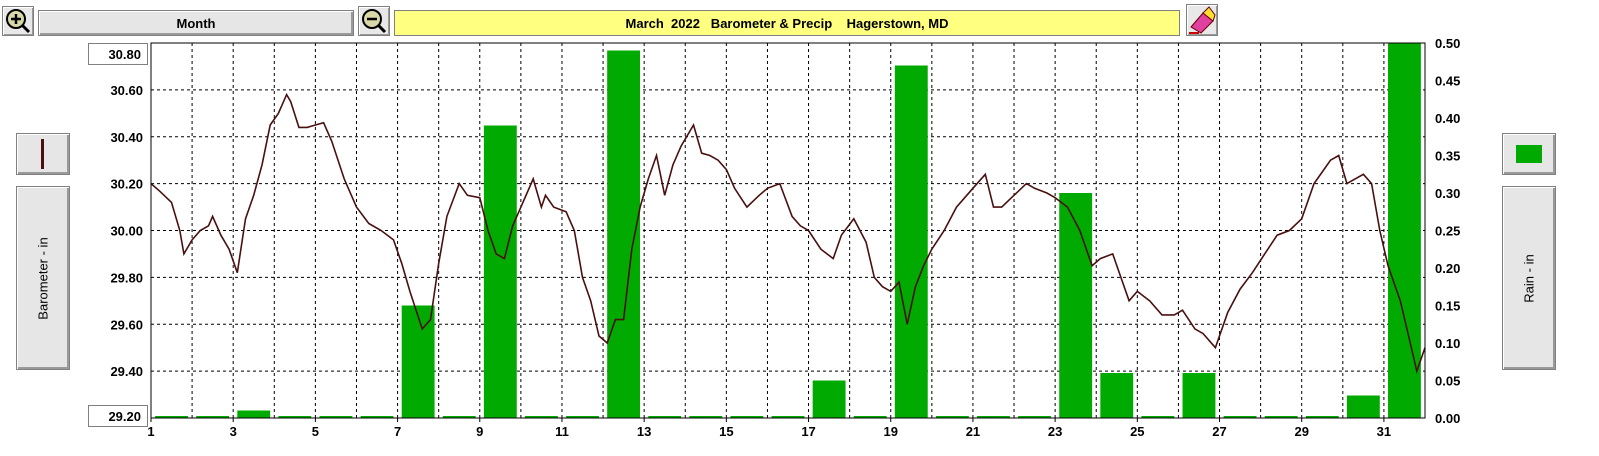 This screenshot has width=1599, height=456. I want to click on x-tick-label: 31, so click(1384, 431).